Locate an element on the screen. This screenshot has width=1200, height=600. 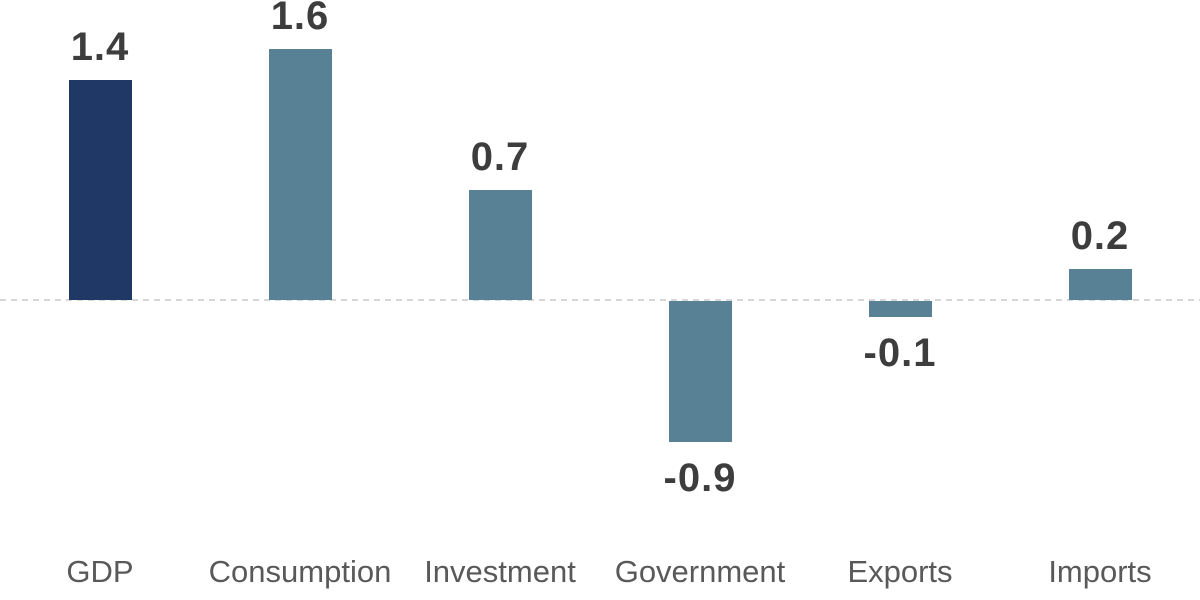
value-label-imports: 0.2 is located at coordinates (1100, 235).